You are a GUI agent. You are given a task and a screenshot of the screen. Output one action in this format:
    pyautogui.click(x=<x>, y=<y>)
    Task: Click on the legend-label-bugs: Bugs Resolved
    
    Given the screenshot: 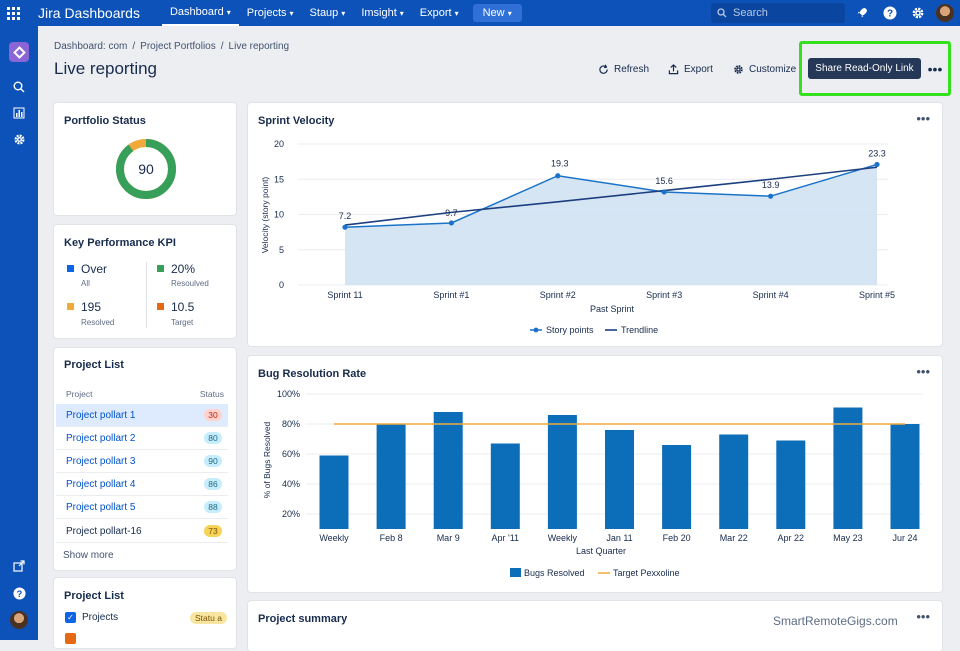 What is the action you would take?
    pyautogui.click(x=554, y=573)
    